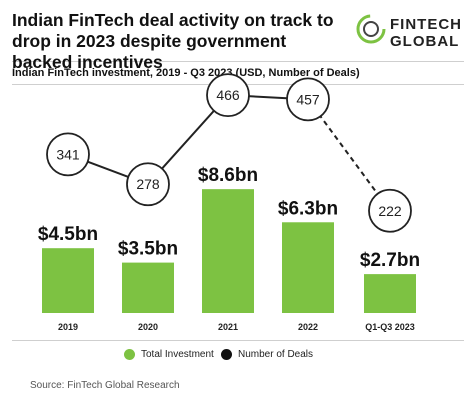  I want to click on deal-value-label-1: 278, so click(148, 184).